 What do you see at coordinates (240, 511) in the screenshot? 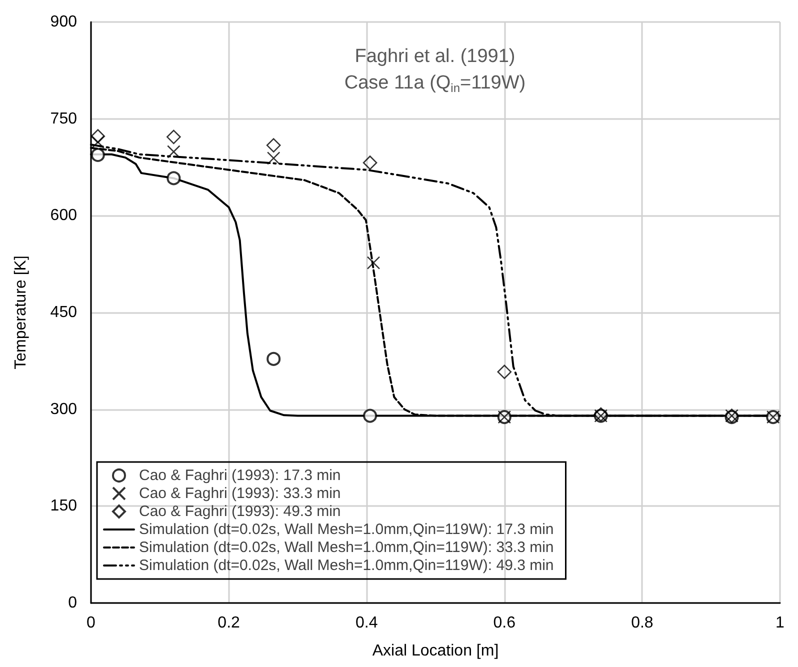
I see `legend-label: Cao & Faghri (1993): 49.3 min` at bounding box center [240, 511].